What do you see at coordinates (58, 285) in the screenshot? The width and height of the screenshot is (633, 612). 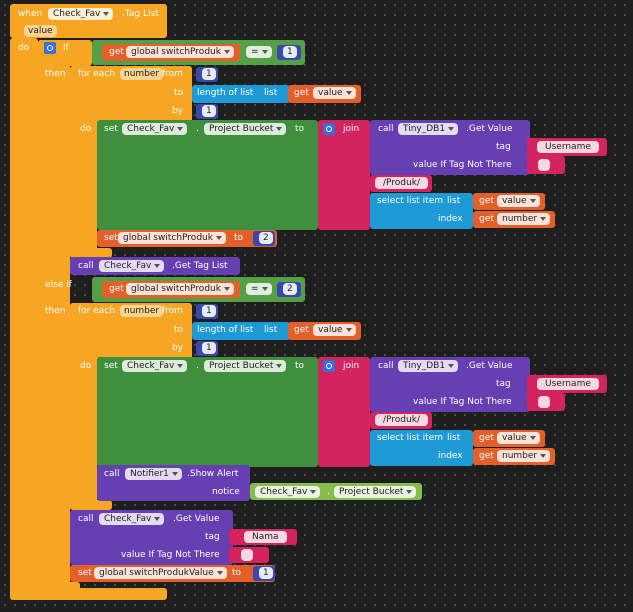 I see `block-label: else if` at bounding box center [58, 285].